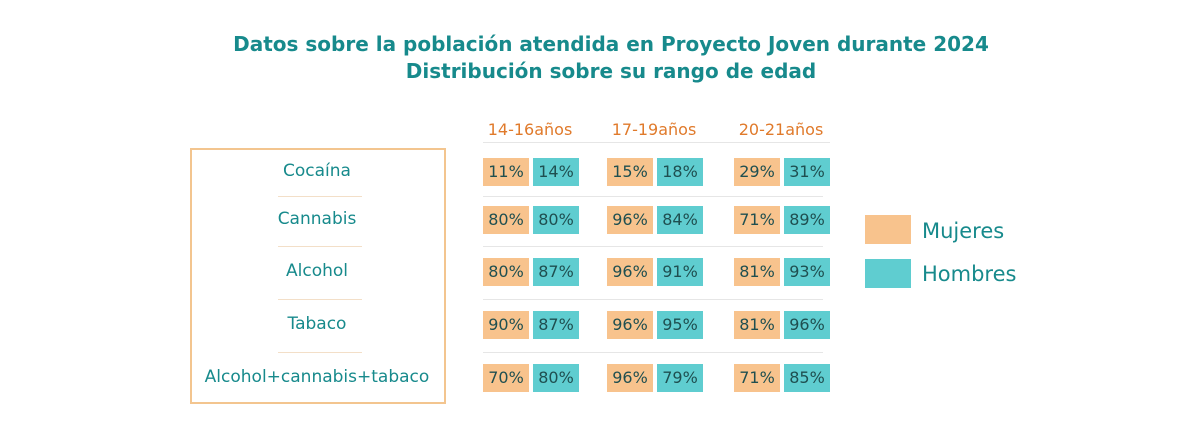 The height and width of the screenshot is (444, 1200). What do you see at coordinates (807, 272) in the screenshot?
I see `male-cell: 93%` at bounding box center [807, 272].